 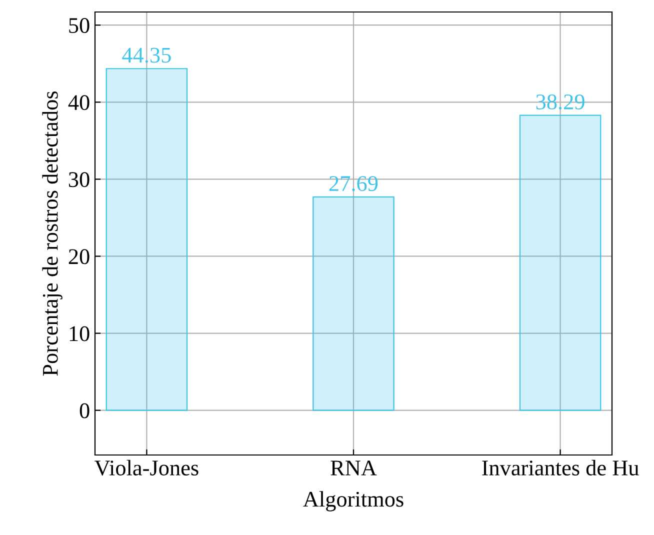 What do you see at coordinates (353, 501) in the screenshot?
I see `x-axis-title: Algoritmos` at bounding box center [353, 501].